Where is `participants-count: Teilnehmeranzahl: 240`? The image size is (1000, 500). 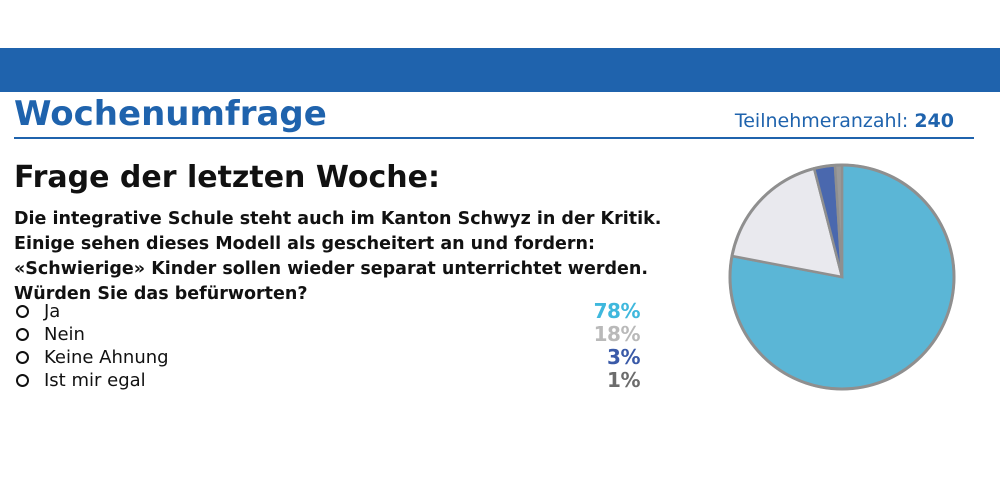
participants-count: Teilnehmeranzahl: 240 is located at coordinates (844, 121).